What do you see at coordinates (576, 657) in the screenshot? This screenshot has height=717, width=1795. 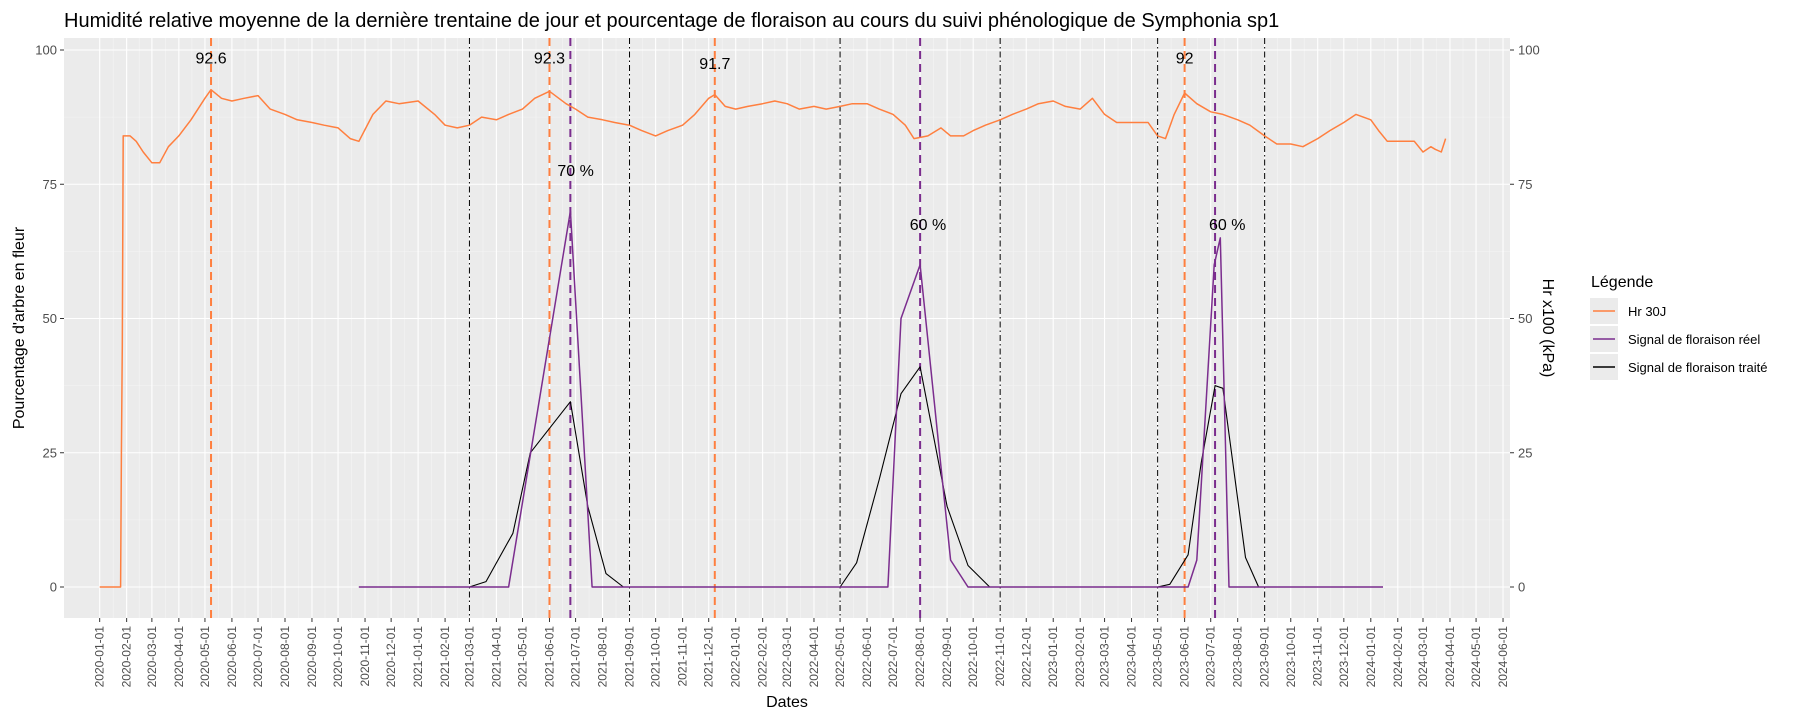 I see `x-tick-label: 2021-07-01` at bounding box center [576, 657].